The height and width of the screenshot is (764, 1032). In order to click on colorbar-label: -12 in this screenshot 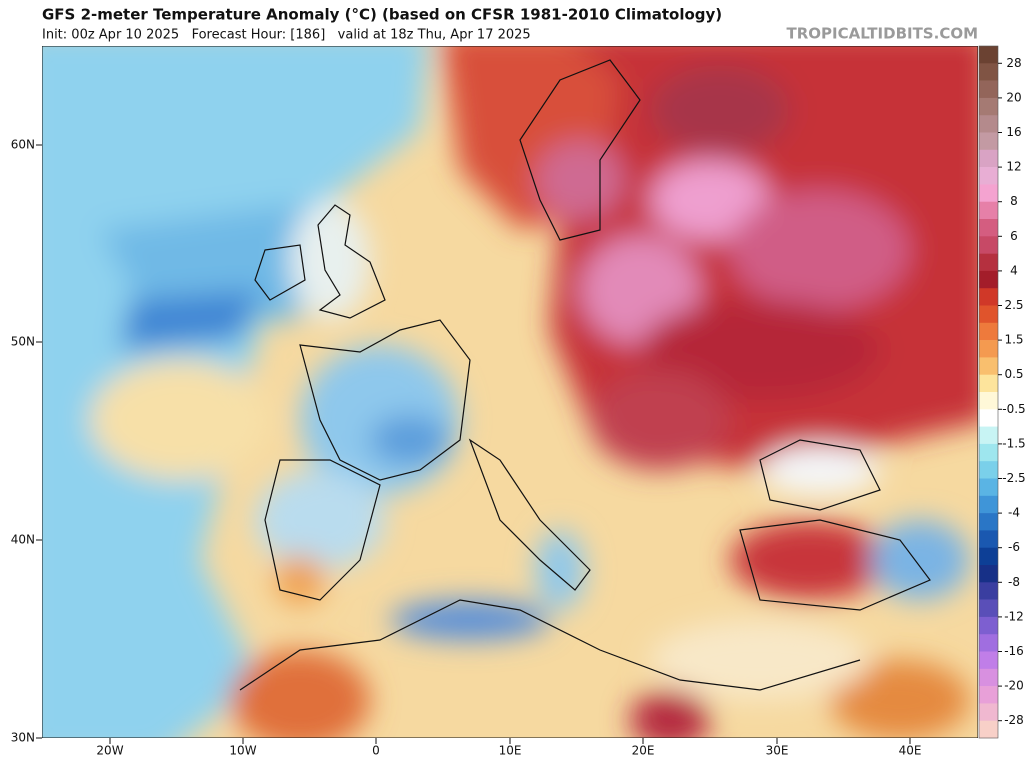, I will do `click(1014, 616)`.